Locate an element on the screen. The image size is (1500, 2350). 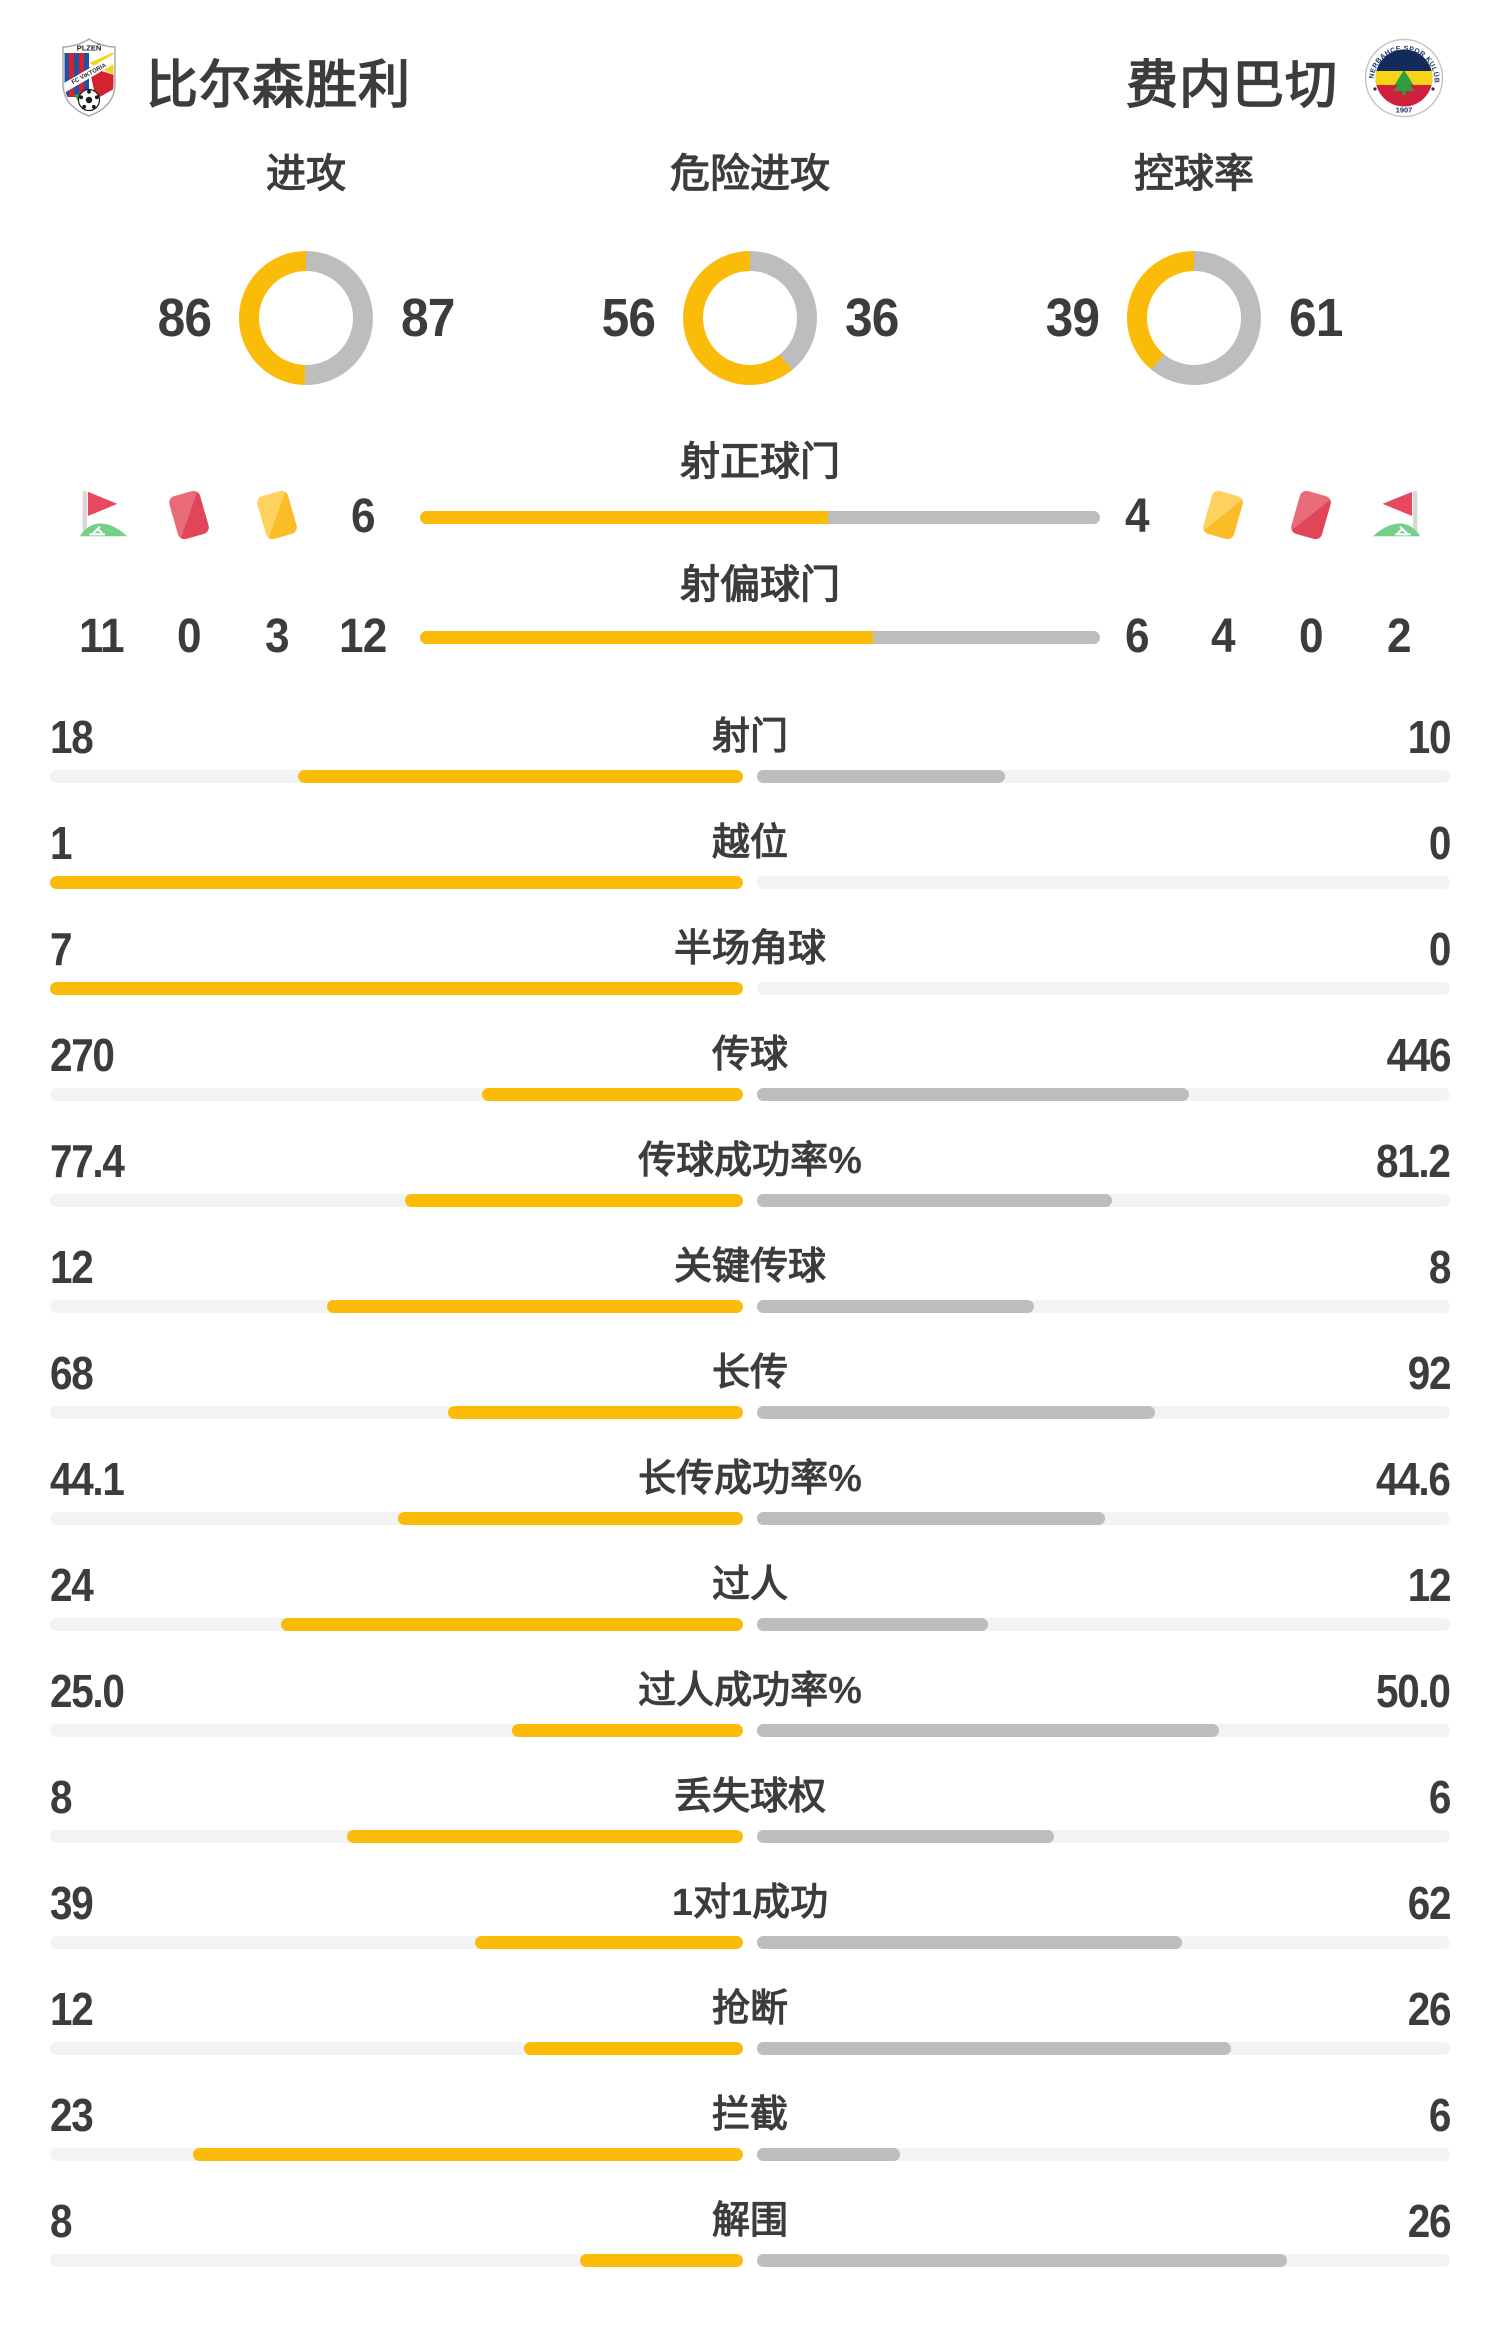
stat-away-value: 44.6 is located at coordinates (1413, 1479).